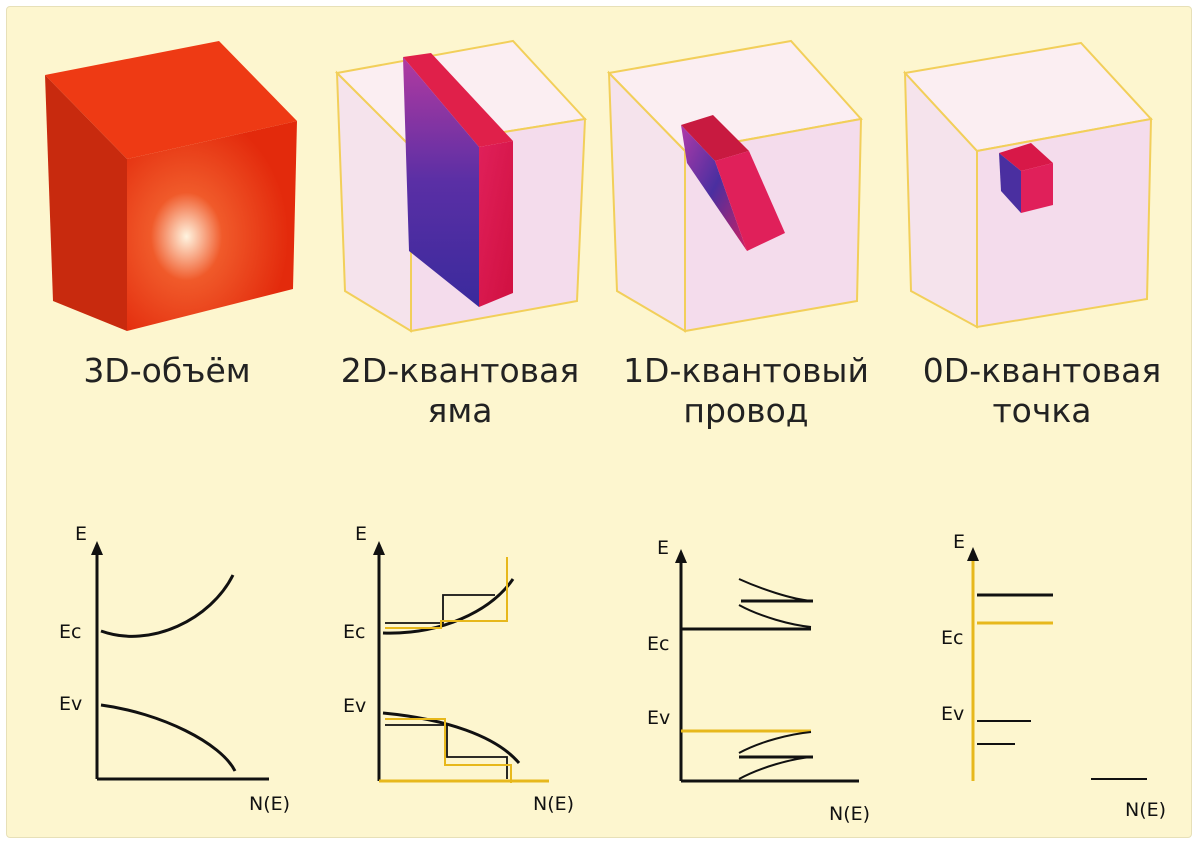  I want to click on bulk-cube-front, so click(212, 226).